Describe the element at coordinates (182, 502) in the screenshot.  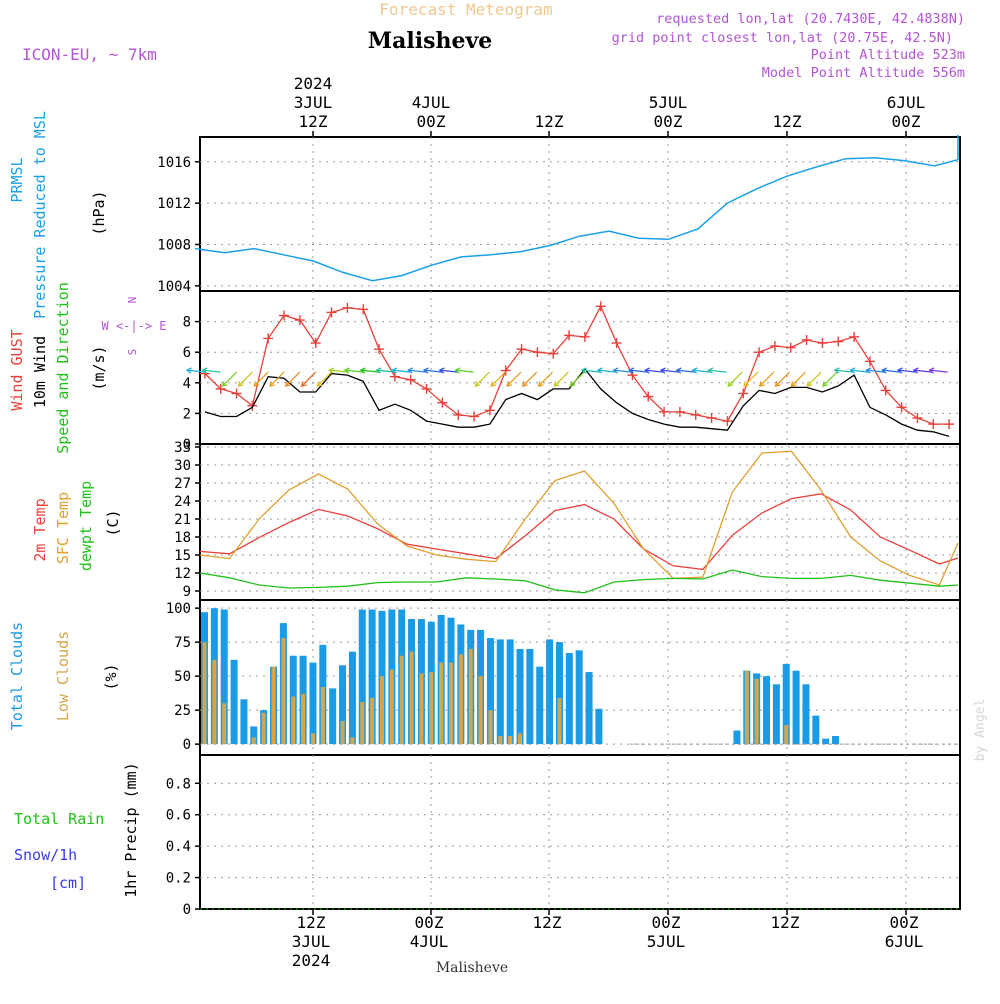
I see `y-tick-label: 24` at that location.